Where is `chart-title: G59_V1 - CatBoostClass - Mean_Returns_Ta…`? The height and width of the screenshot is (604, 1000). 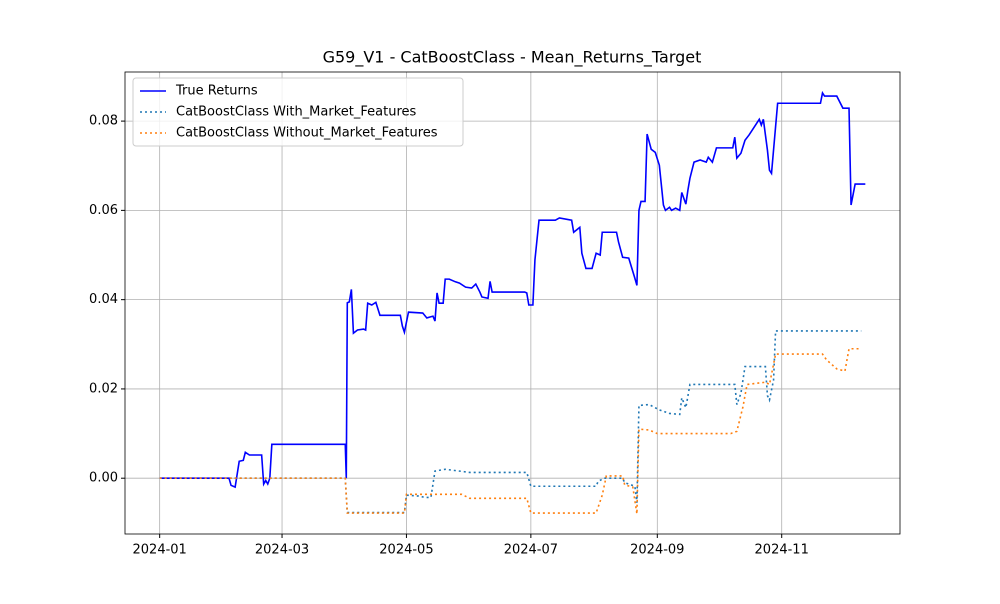
chart-title: G59_V1 - CatBoostClass - Mean_Returns_Ta… is located at coordinates (512, 58).